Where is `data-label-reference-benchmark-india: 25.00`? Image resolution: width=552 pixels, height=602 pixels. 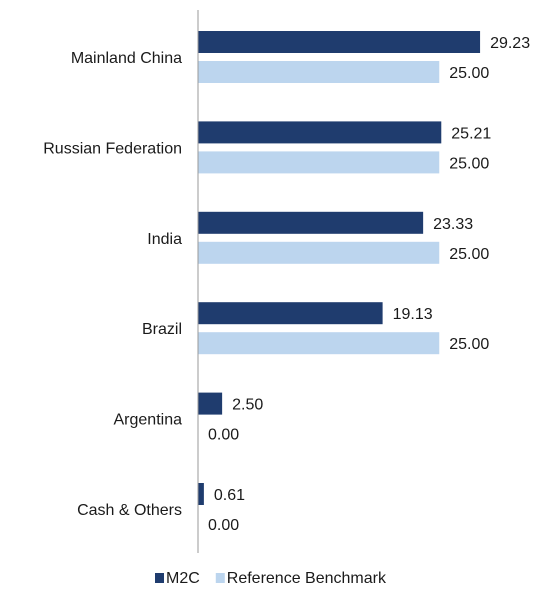 data-label-reference-benchmark-india: 25.00 is located at coordinates (469, 254).